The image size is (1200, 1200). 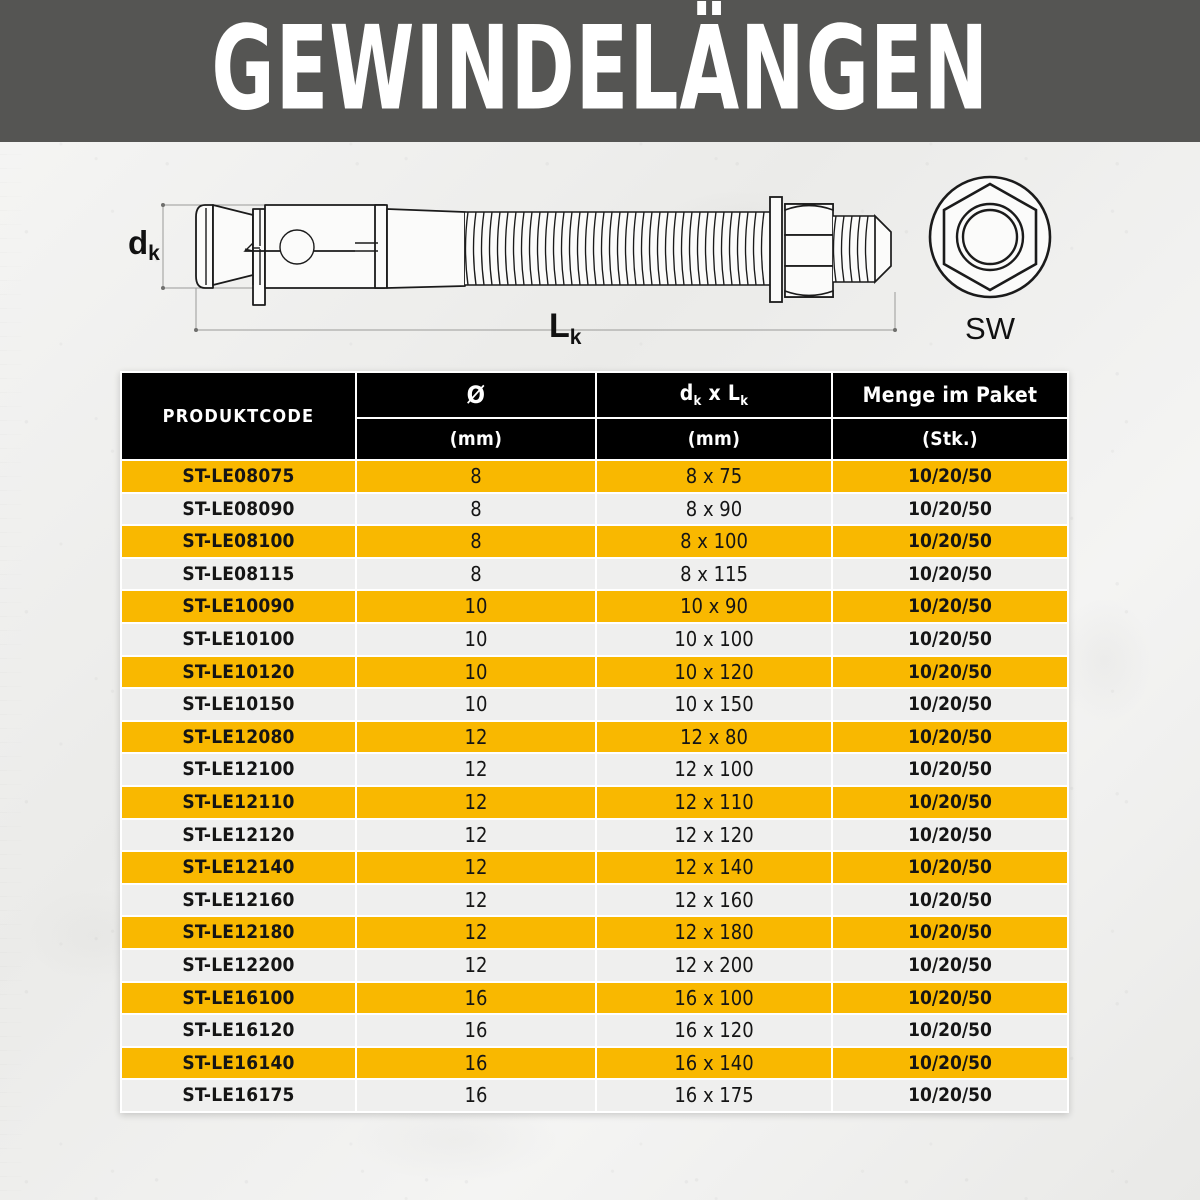 I want to click on anchor-clip-cone, so click(x=233, y=245).